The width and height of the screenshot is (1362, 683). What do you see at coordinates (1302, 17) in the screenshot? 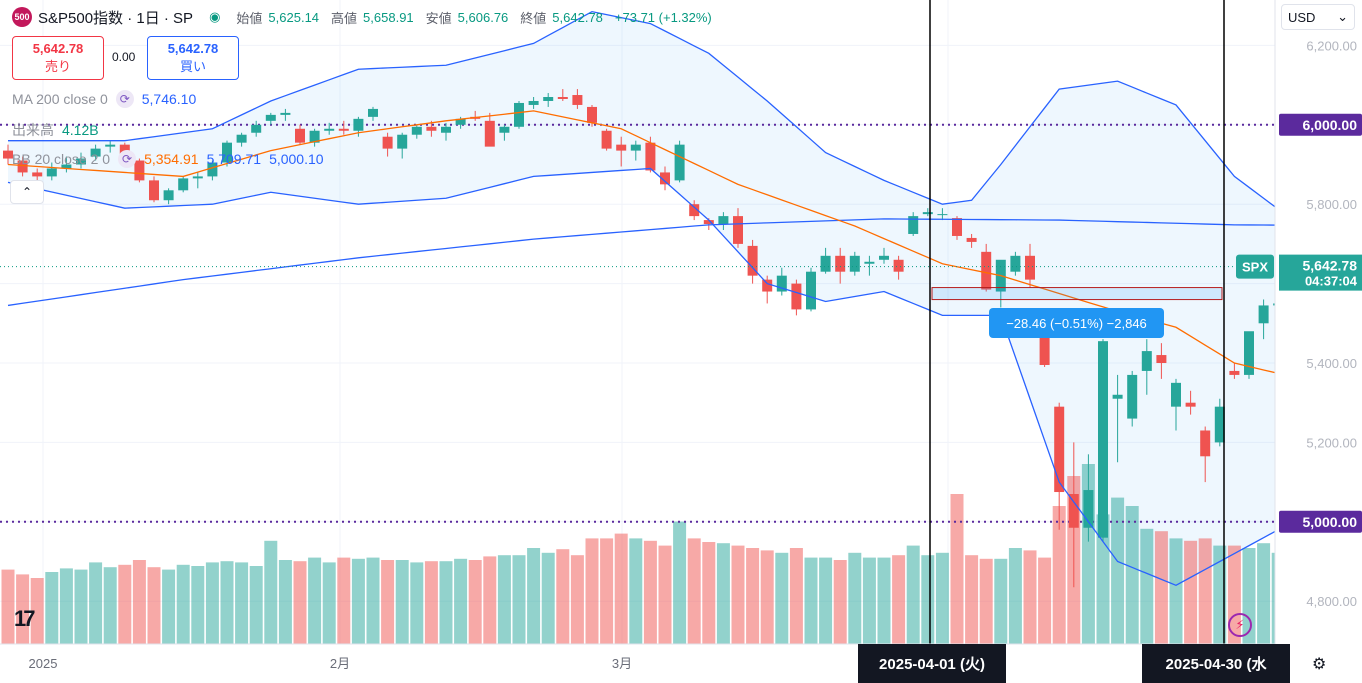
I see `currency-value: USD` at bounding box center [1302, 17].